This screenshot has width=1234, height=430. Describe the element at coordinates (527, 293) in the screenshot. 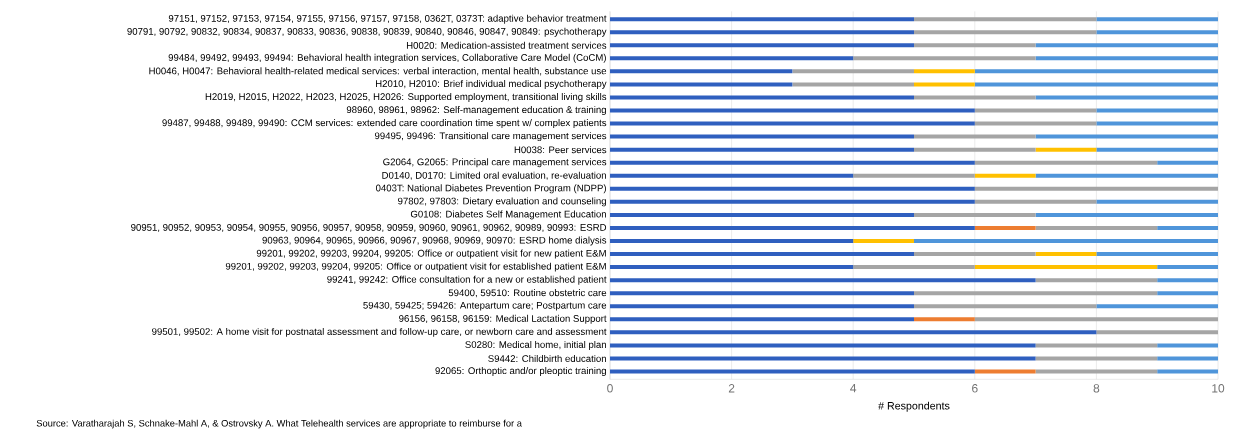

I see `y-tick-label: 59400, 59510: Routine obstetric care` at that location.